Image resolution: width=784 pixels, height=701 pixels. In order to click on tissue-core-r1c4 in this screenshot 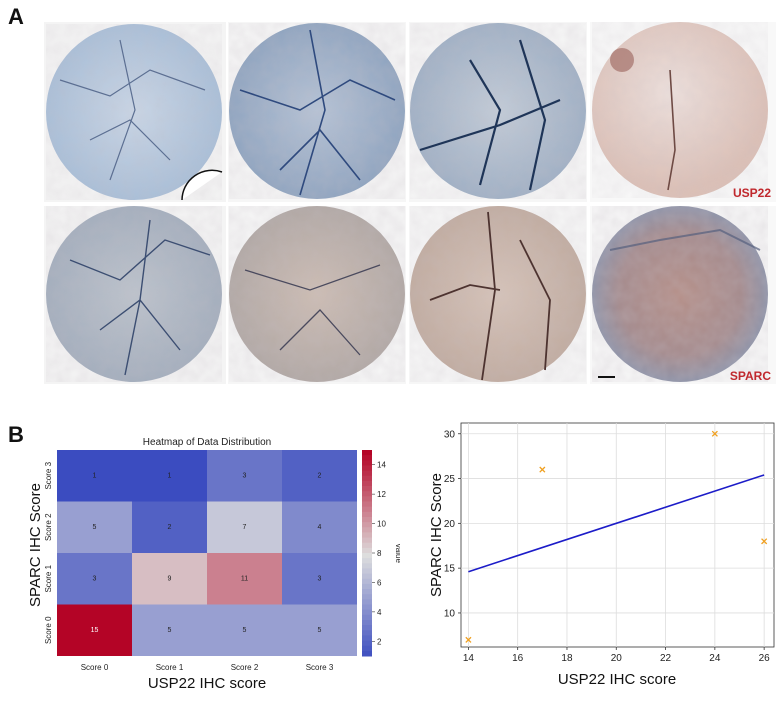, I will do `click(680, 110)`.